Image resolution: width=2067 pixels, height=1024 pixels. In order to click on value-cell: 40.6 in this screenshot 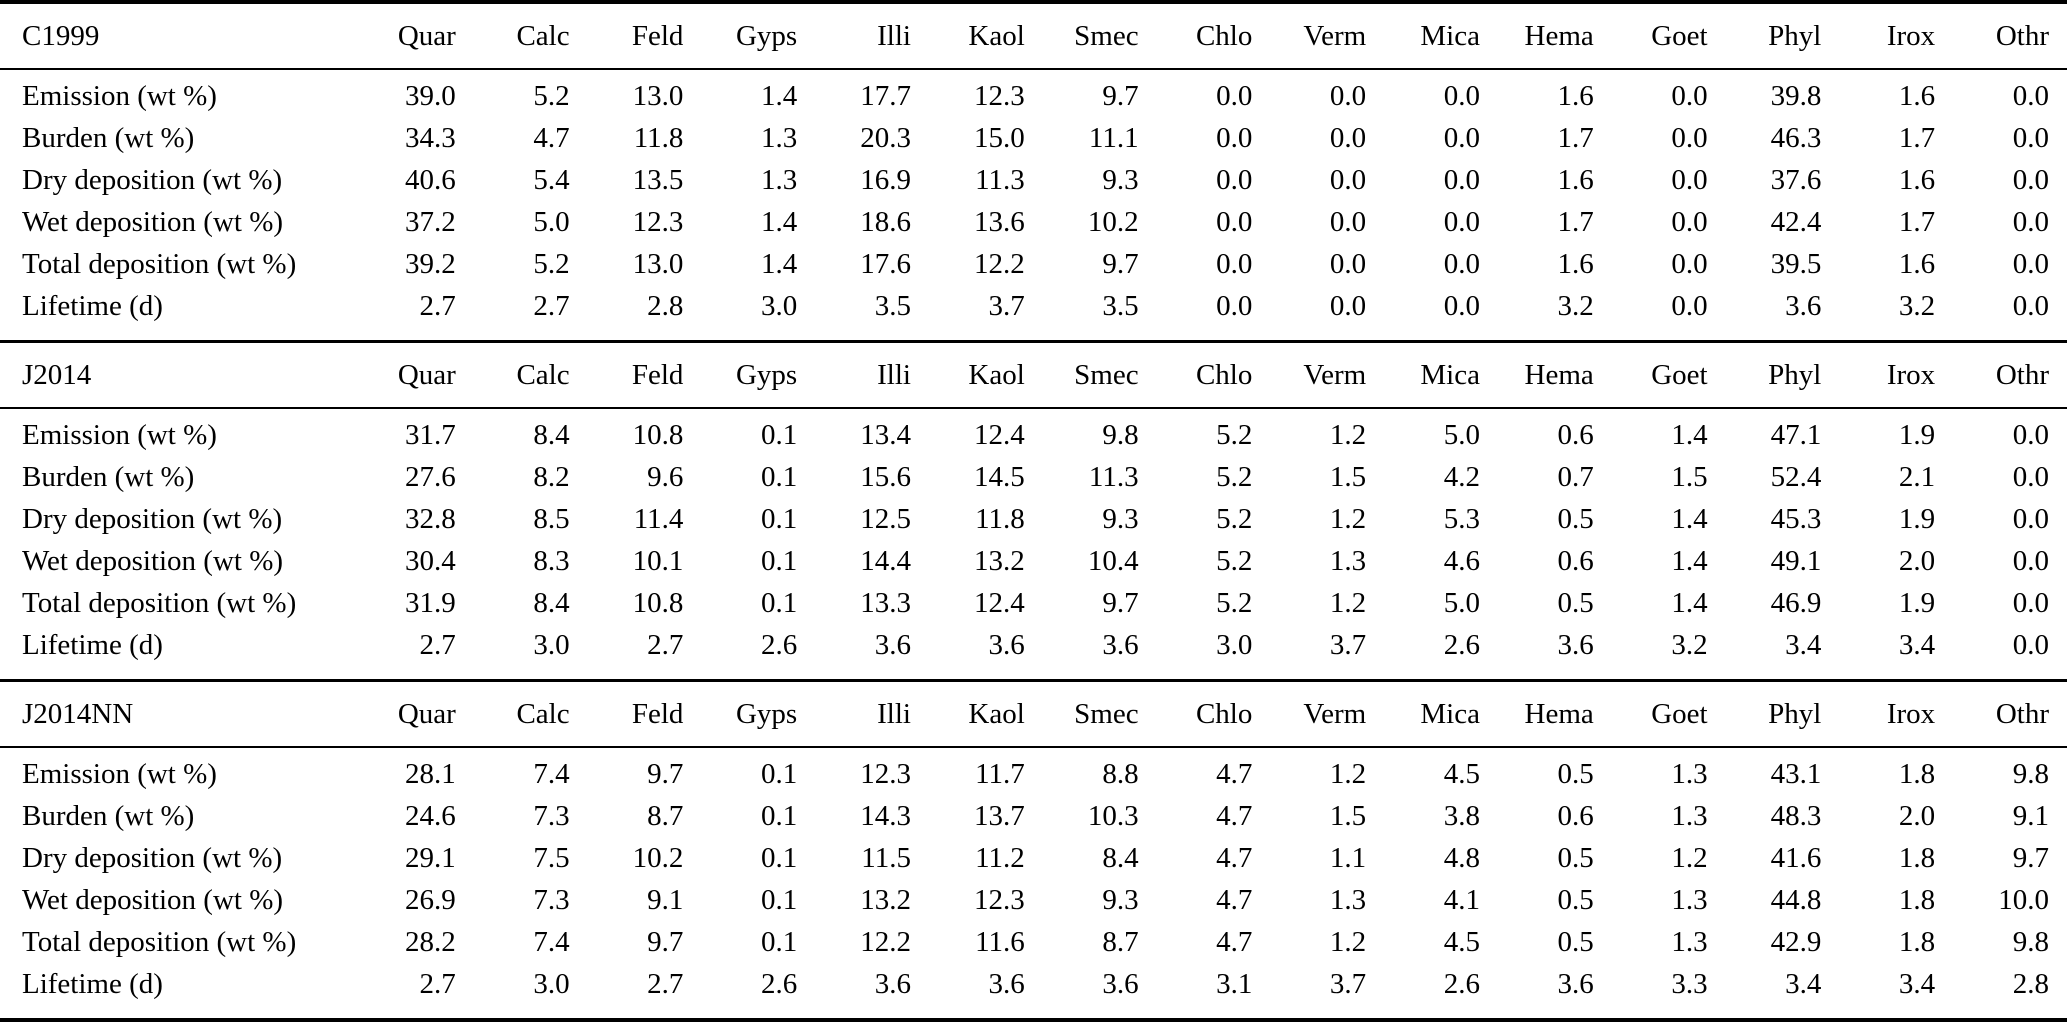, I will do `click(430, 179)`.